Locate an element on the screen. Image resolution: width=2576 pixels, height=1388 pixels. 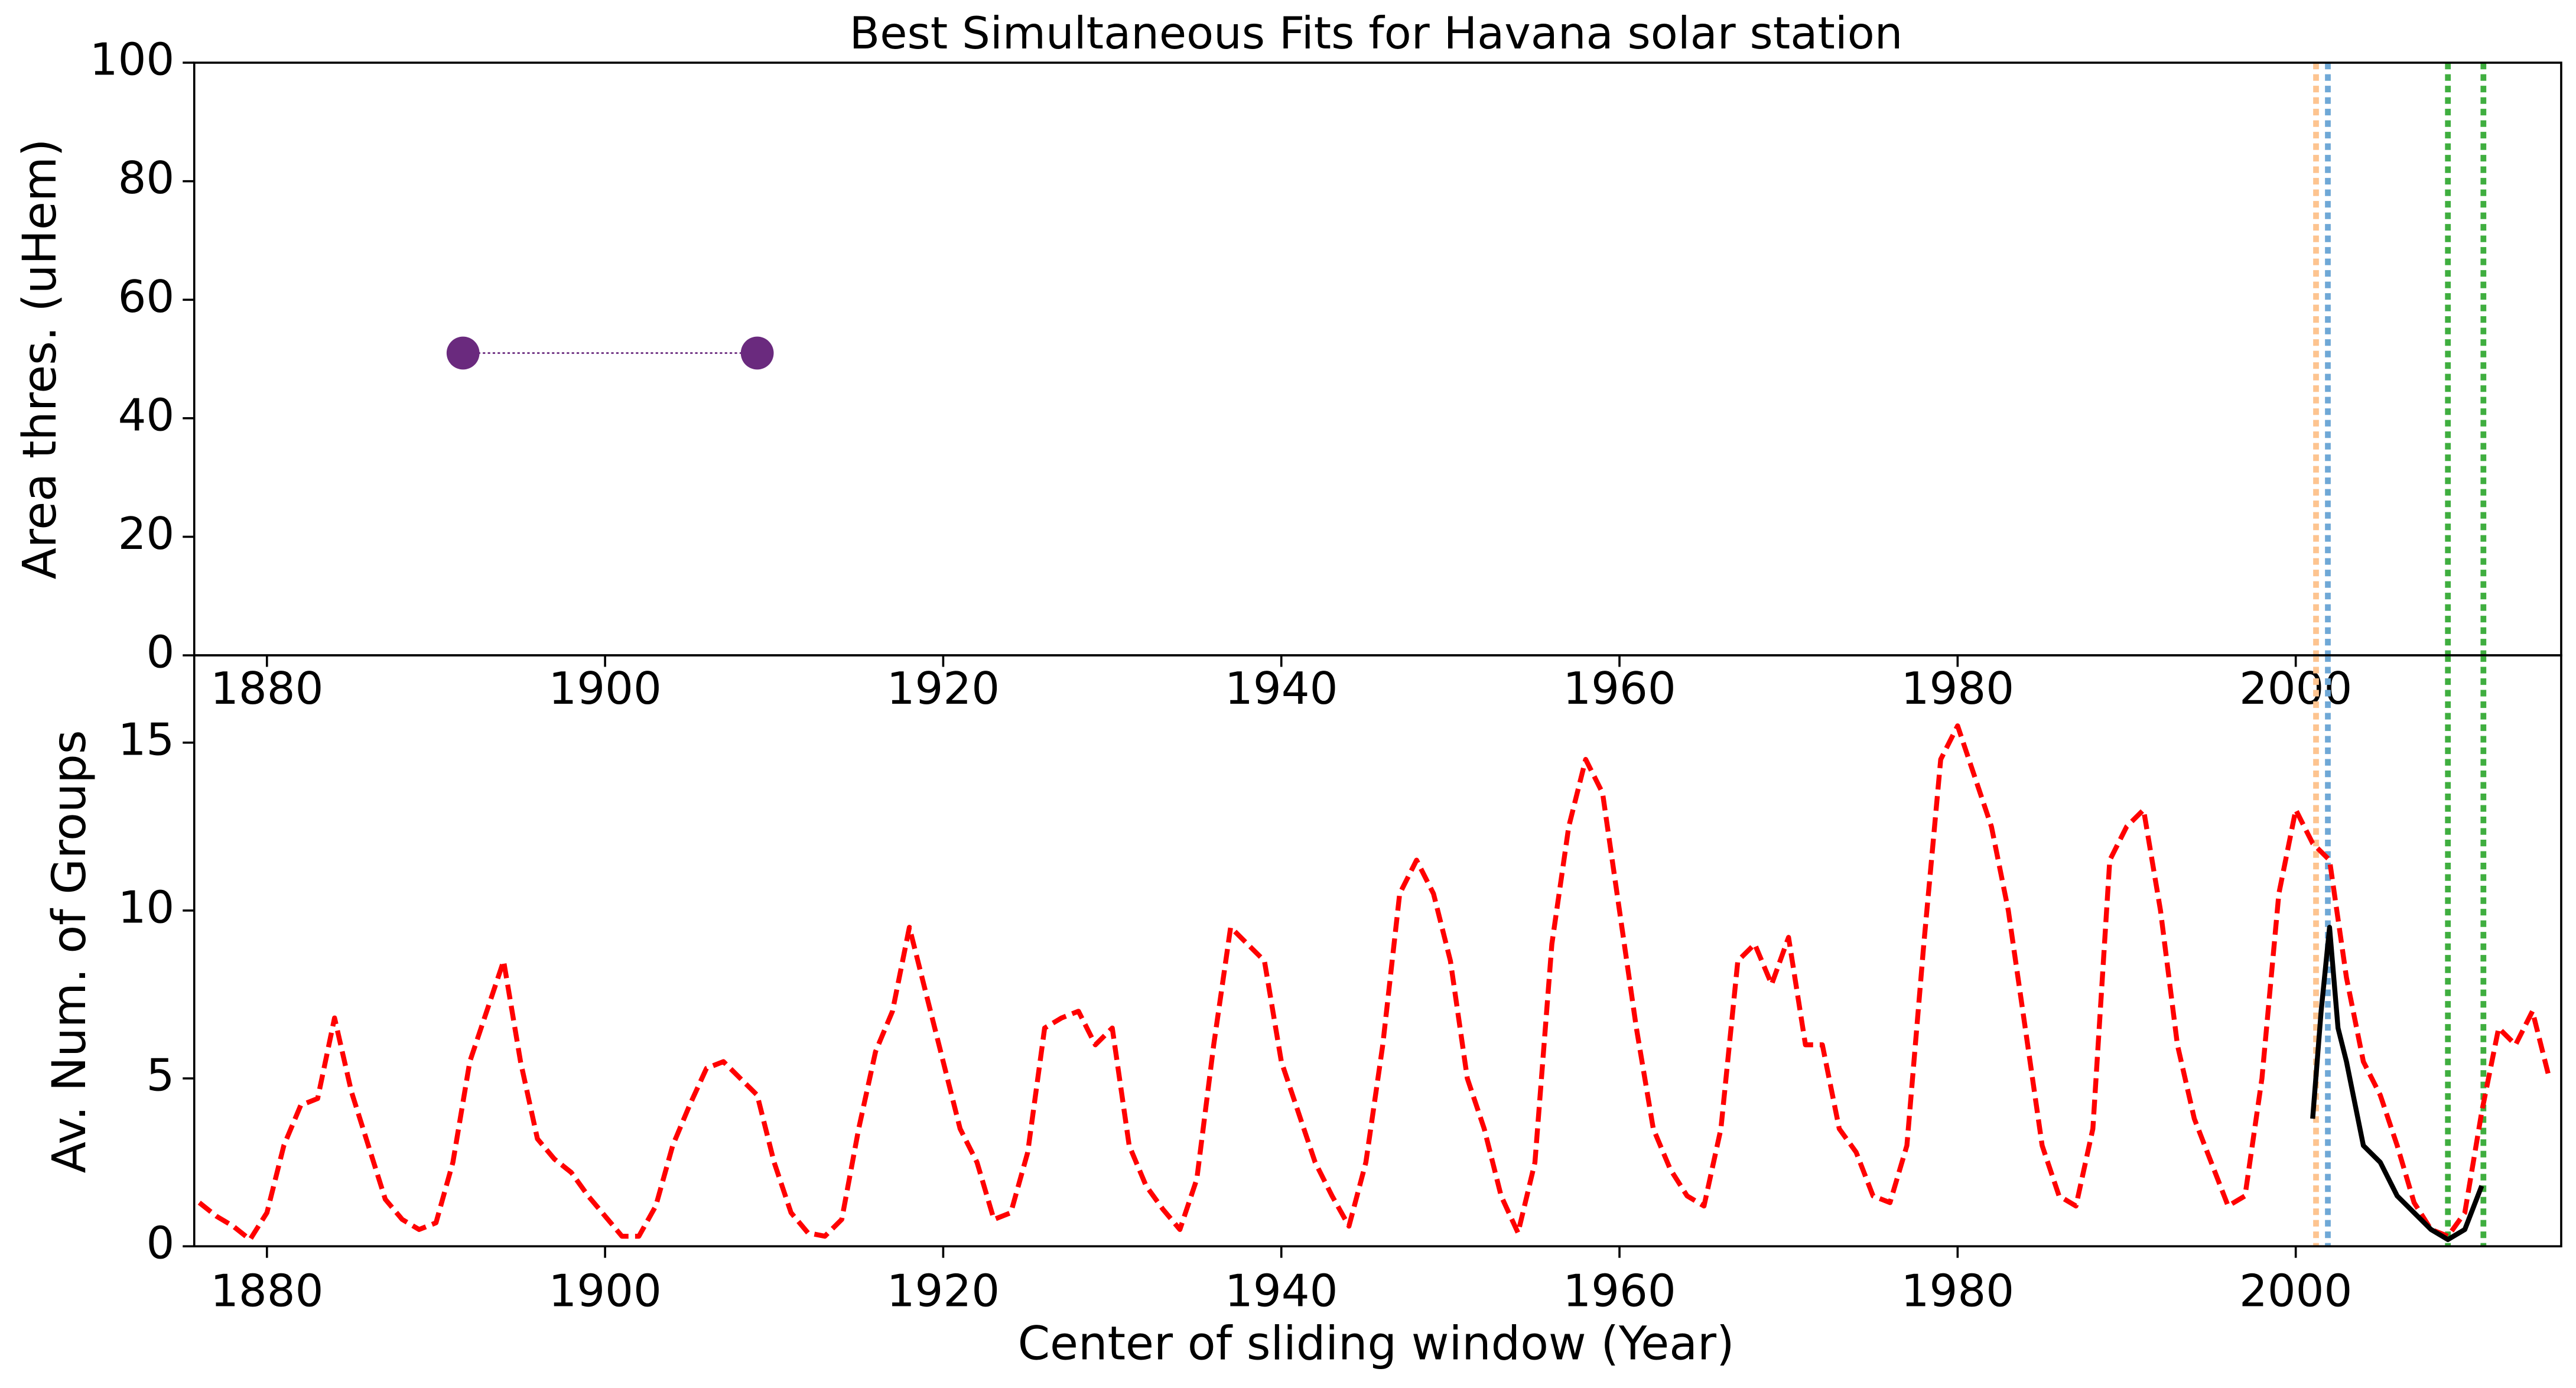
data-line is located at coordinates (2397, 1084).